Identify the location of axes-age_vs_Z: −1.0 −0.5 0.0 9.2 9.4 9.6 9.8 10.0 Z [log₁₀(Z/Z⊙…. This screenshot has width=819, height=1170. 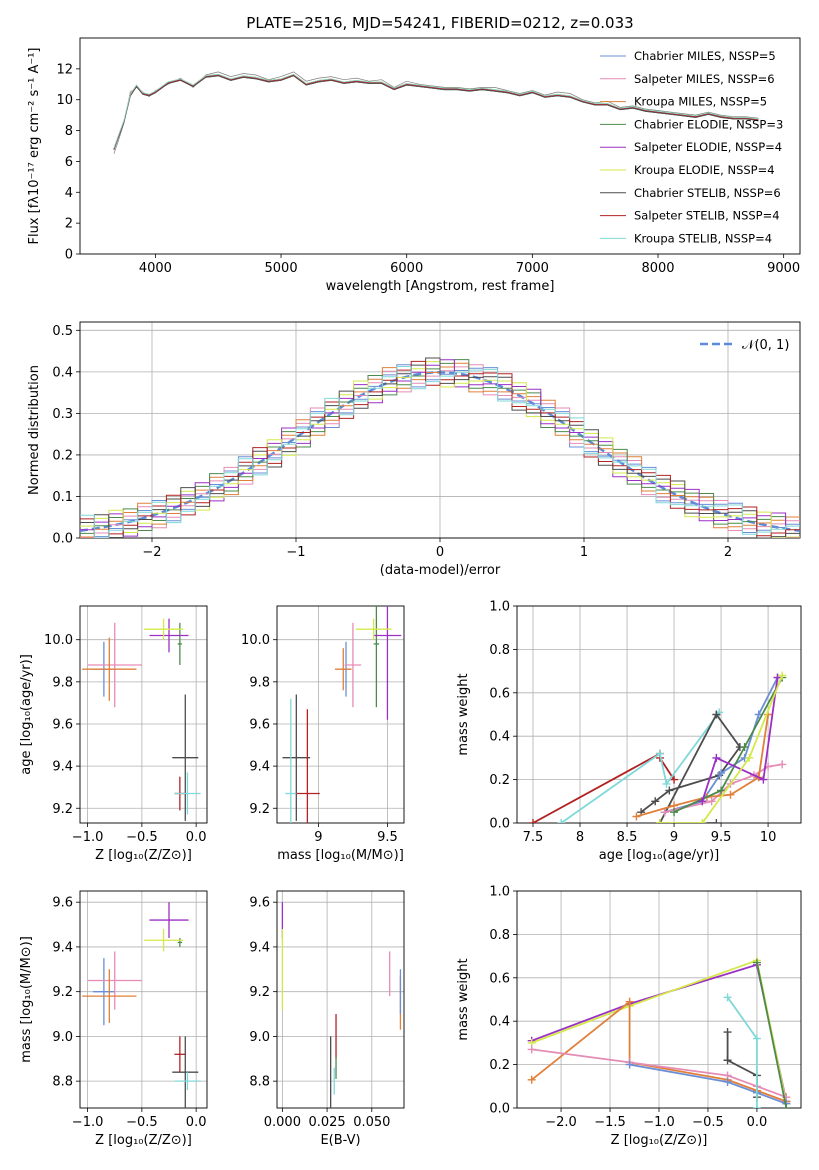
(113, 734).